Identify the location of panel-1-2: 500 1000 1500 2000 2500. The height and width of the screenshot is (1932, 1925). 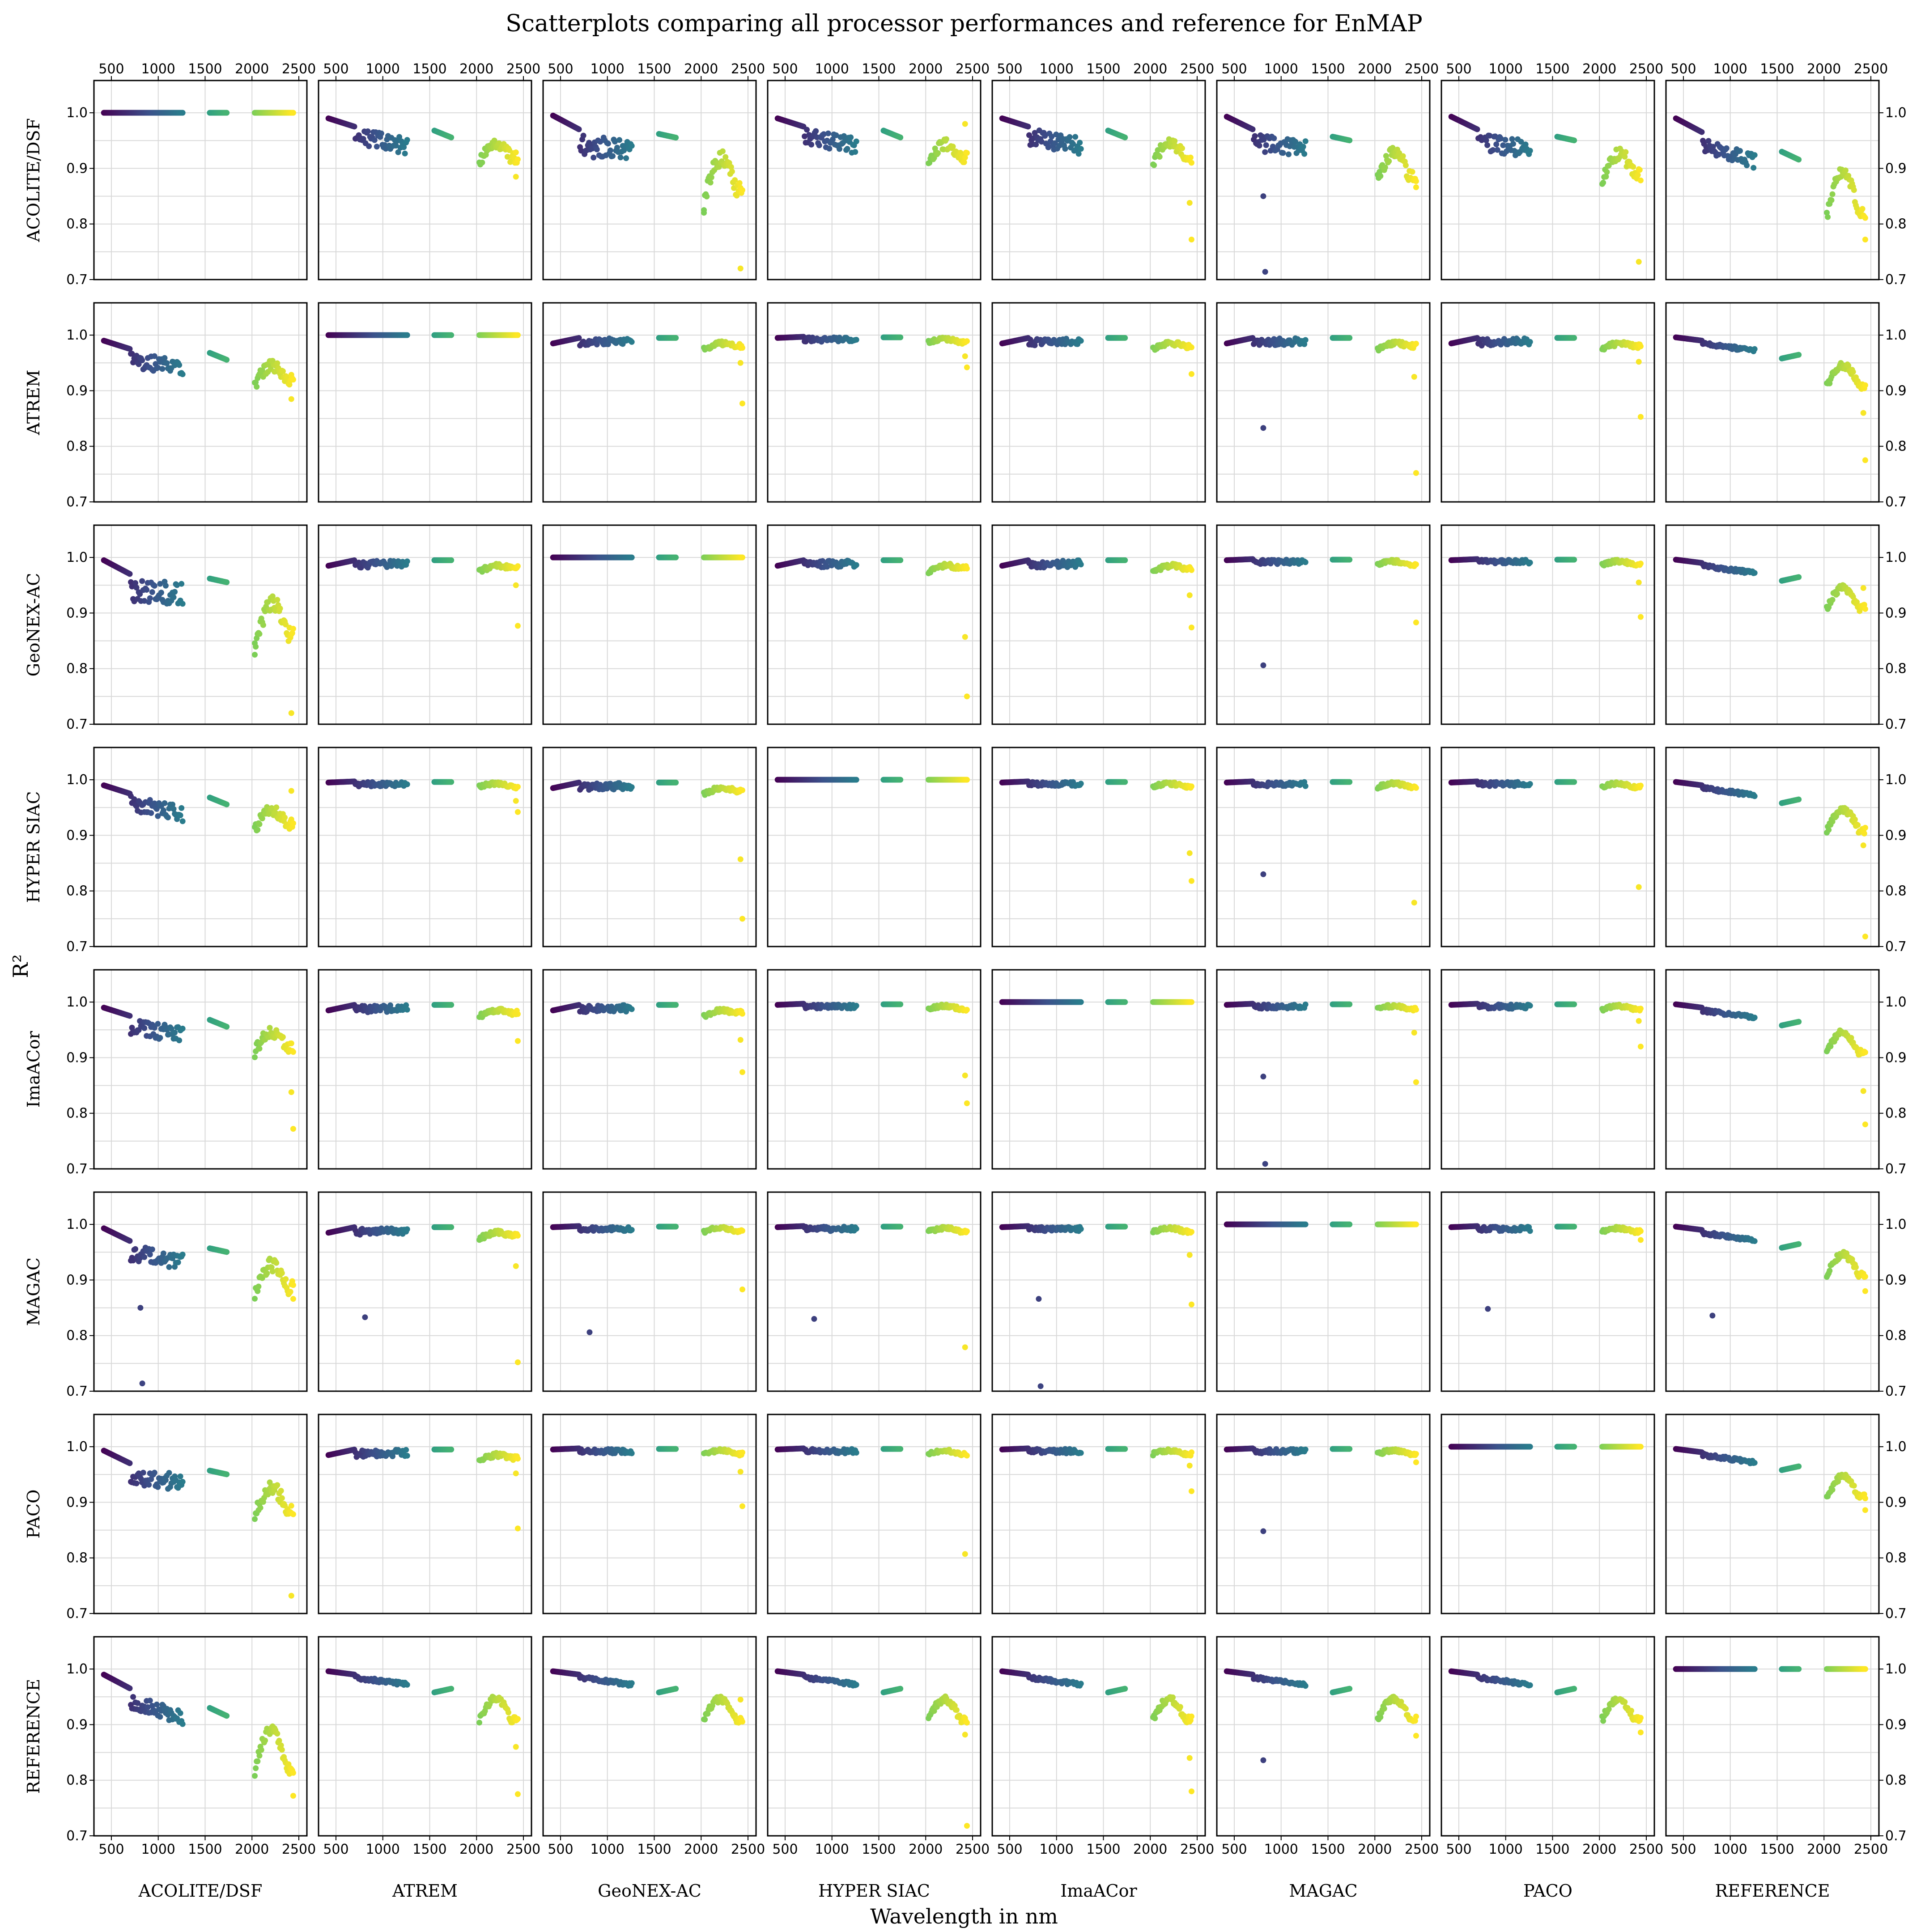
(429, 170).